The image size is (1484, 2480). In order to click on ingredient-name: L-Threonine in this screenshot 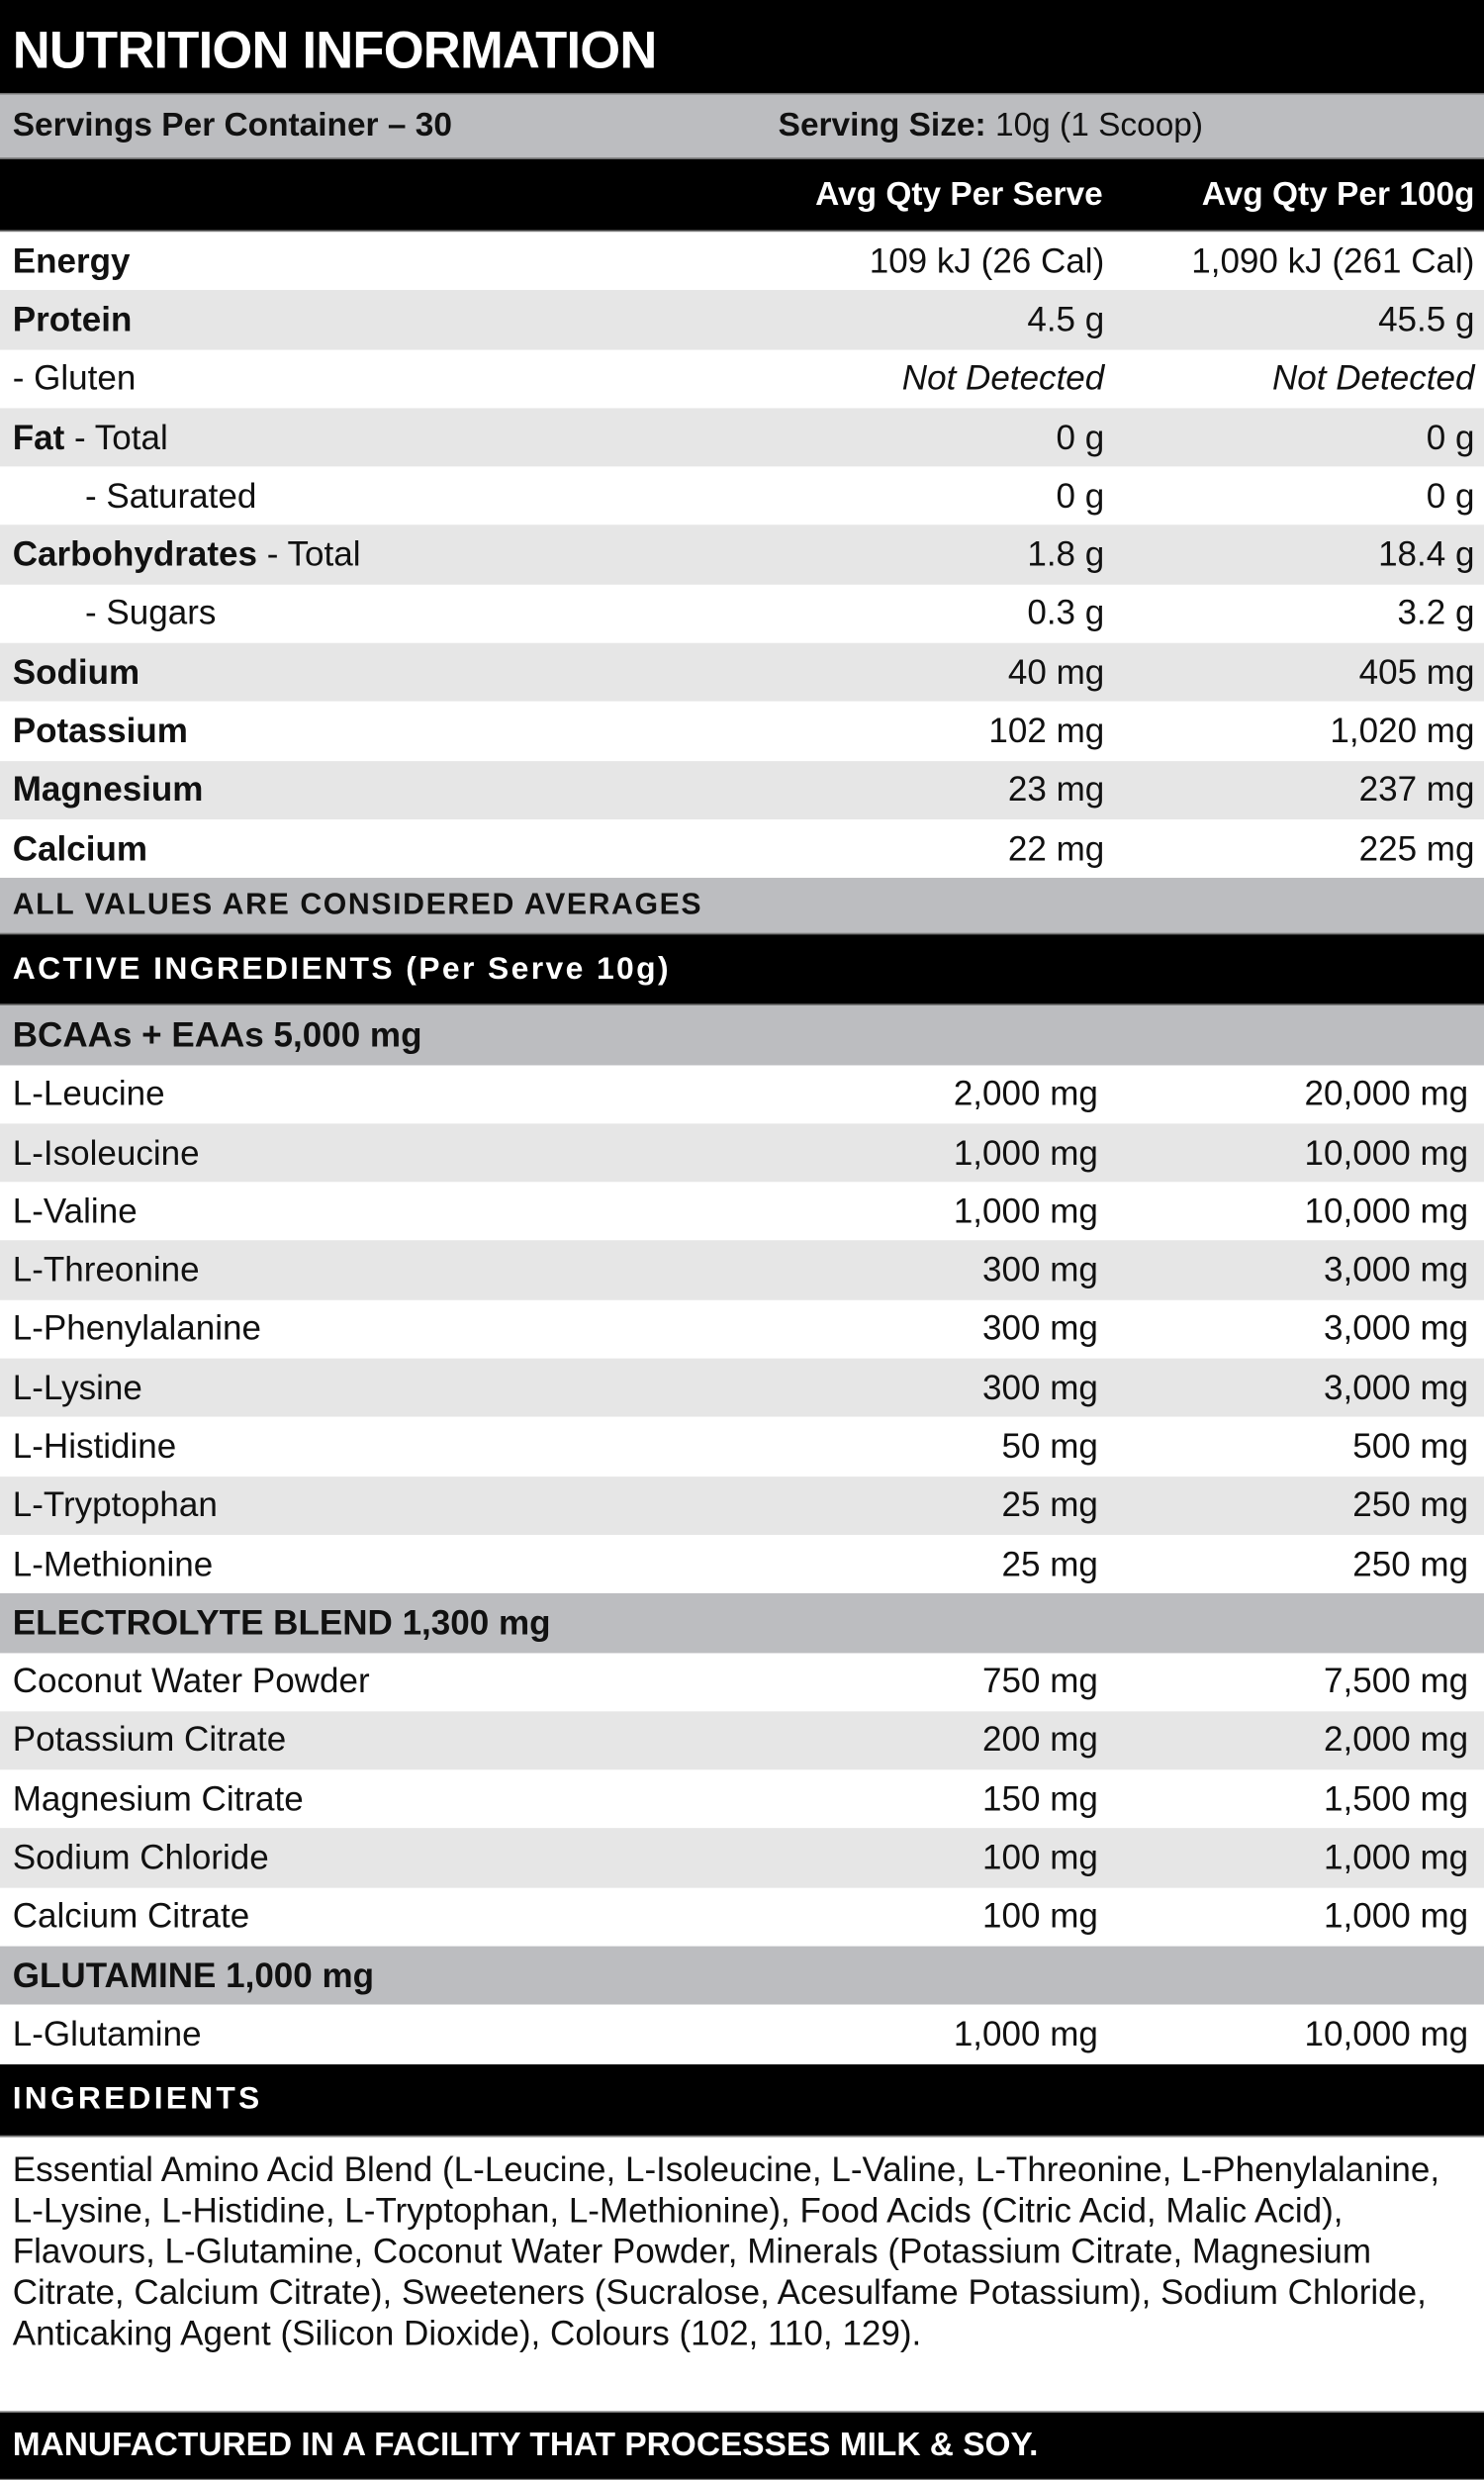, I will do `click(106, 1269)`.